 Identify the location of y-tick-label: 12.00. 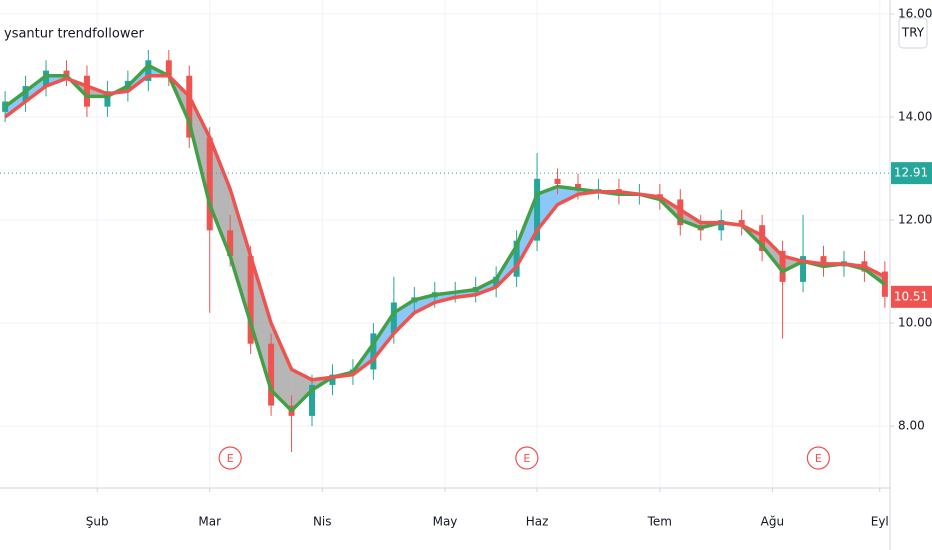
(915, 220).